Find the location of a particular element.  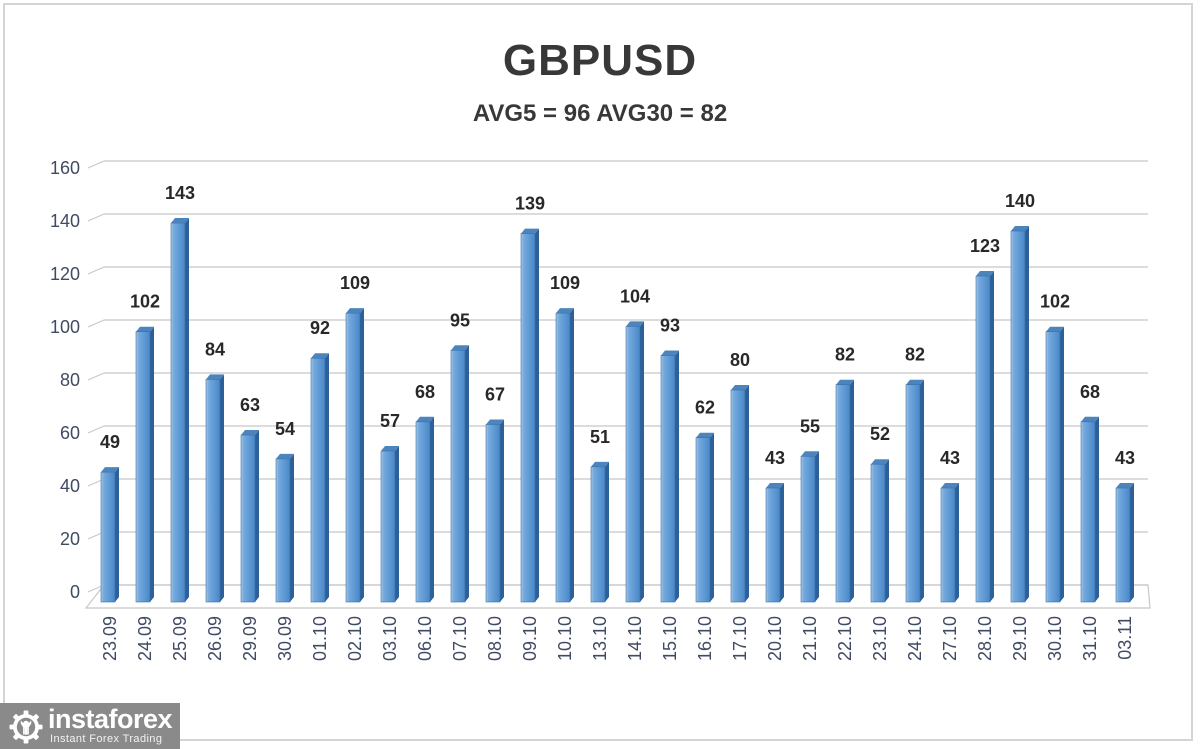

x-axis-label: 30.09 is located at coordinates (285, 638).